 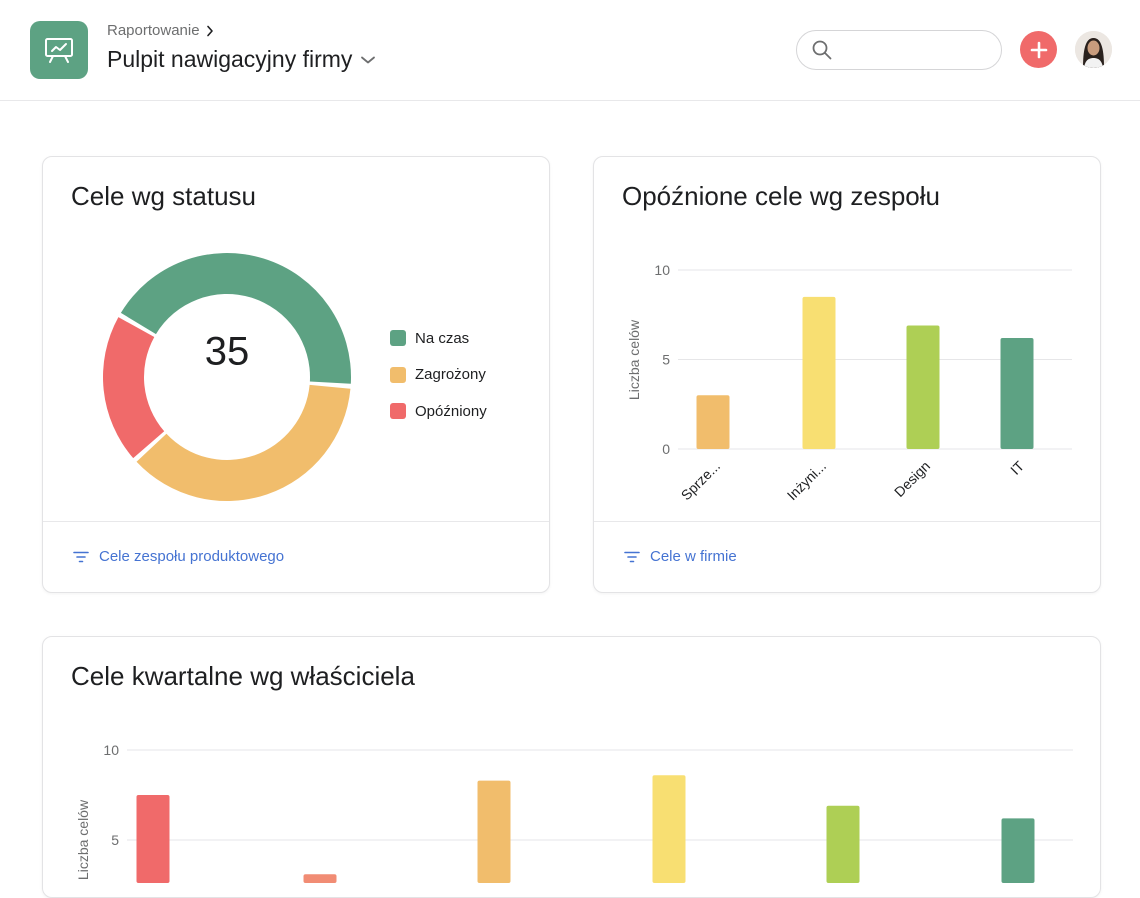 What do you see at coordinates (912, 479) in the screenshot?
I see `x-tick-label: Design` at bounding box center [912, 479].